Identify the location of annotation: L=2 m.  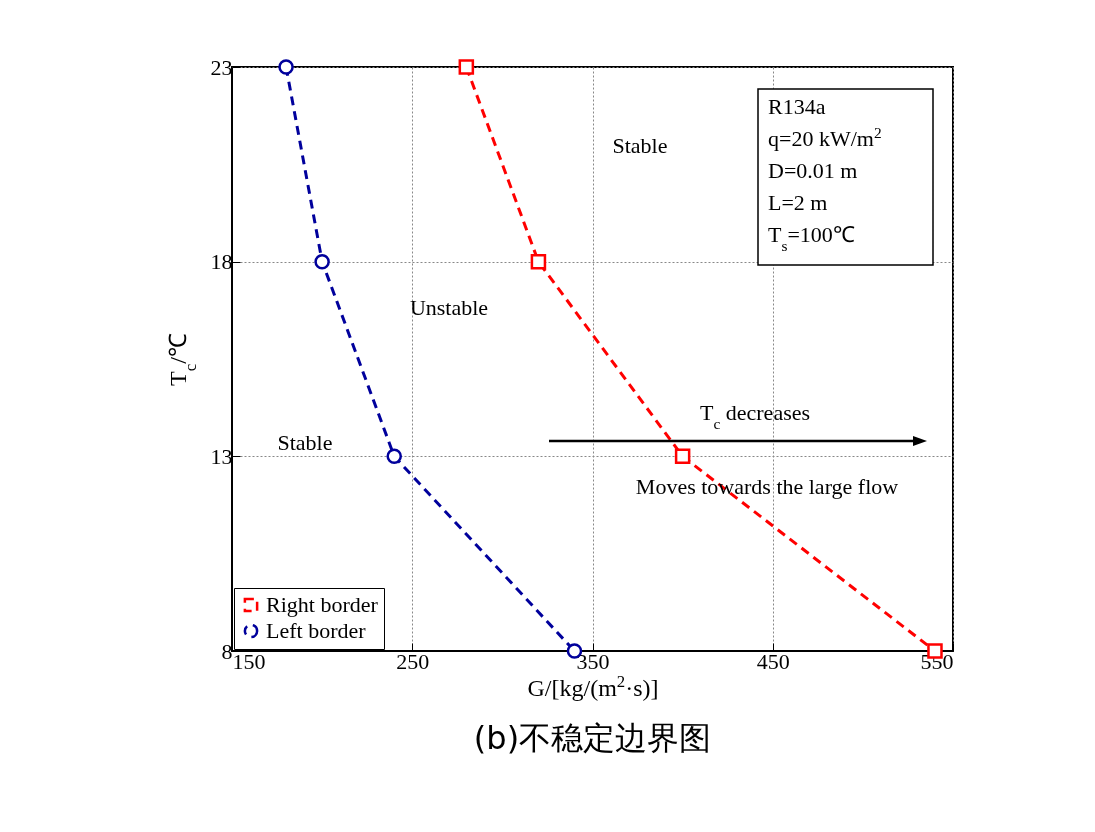
(798, 202).